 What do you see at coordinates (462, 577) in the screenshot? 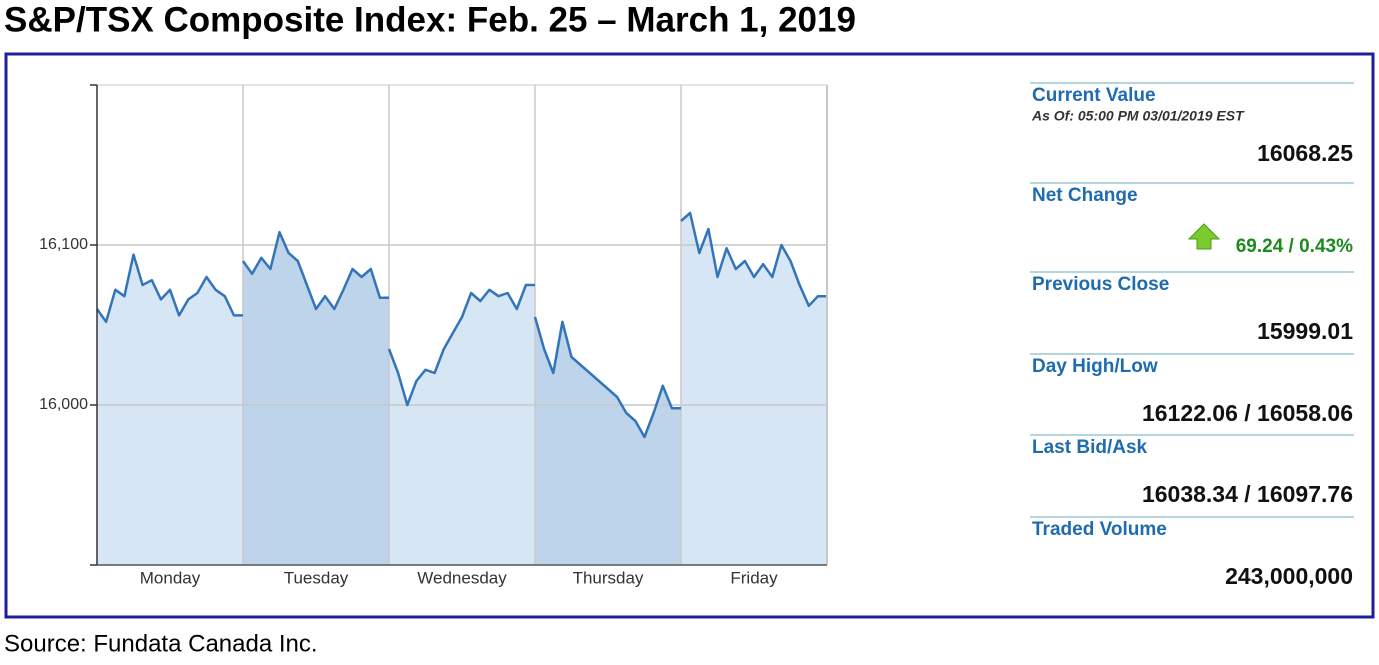
I see `x-tick-label: Wednesday` at bounding box center [462, 577].